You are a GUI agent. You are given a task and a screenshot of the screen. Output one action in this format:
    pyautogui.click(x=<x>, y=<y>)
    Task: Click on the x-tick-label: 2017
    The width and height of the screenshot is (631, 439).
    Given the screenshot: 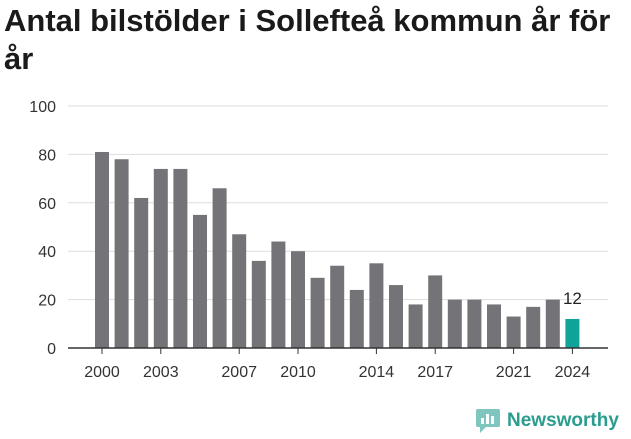 What is the action you would take?
    pyautogui.click(x=435, y=372)
    